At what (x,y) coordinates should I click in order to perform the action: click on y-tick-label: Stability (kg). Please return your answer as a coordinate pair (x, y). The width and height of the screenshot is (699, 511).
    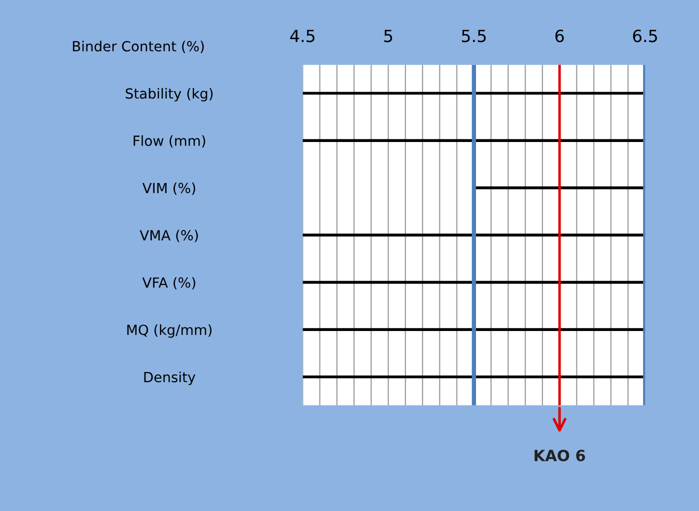
    Looking at the image, I should click on (169, 95).